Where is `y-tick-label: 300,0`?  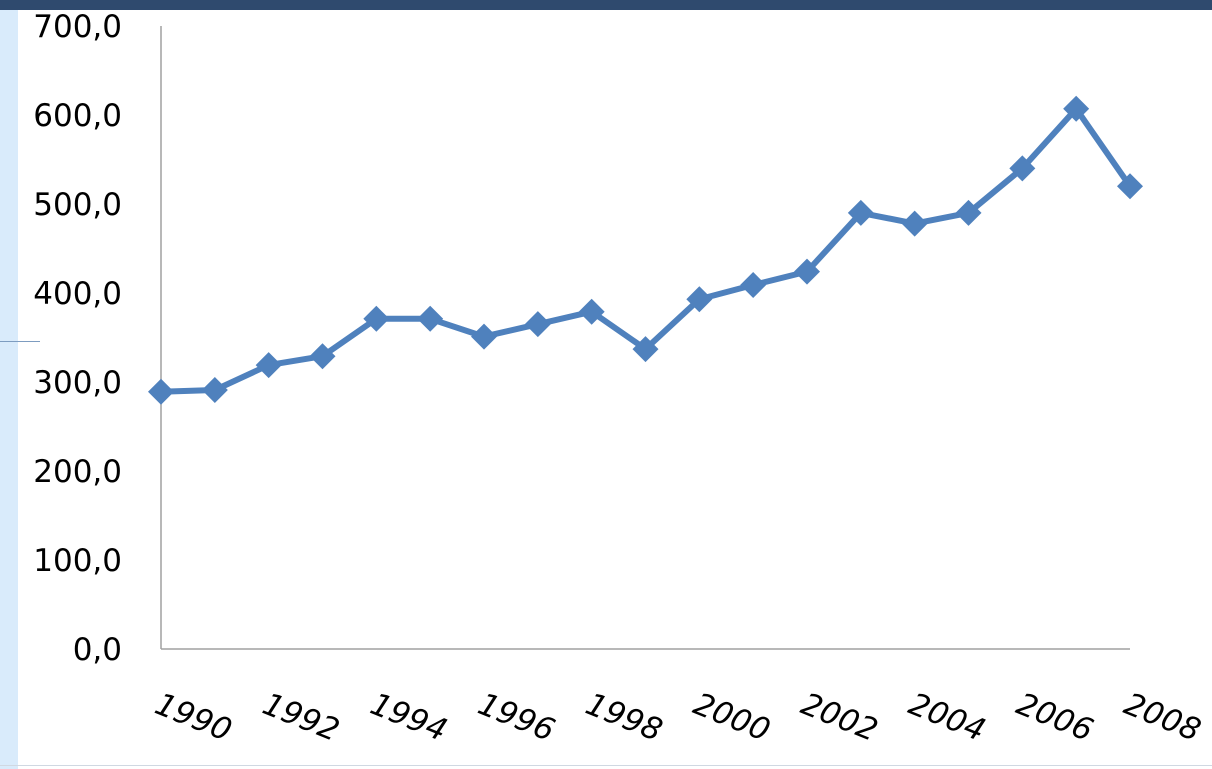
y-tick-label: 300,0 is located at coordinates (77, 383).